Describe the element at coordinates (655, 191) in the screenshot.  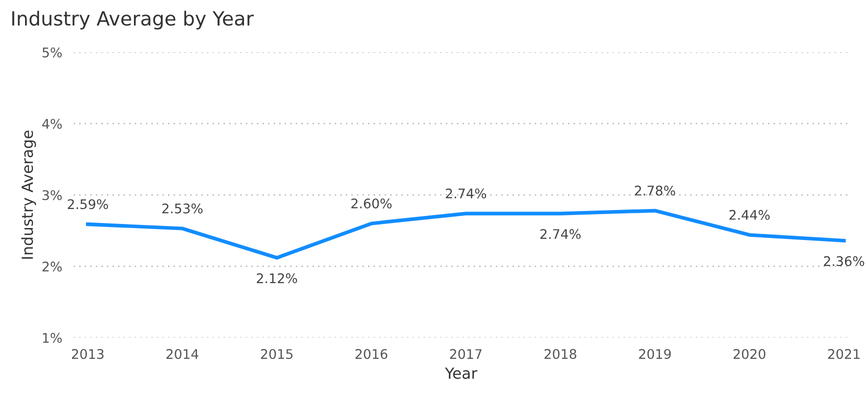
I see `data-label: 2.78%` at that location.